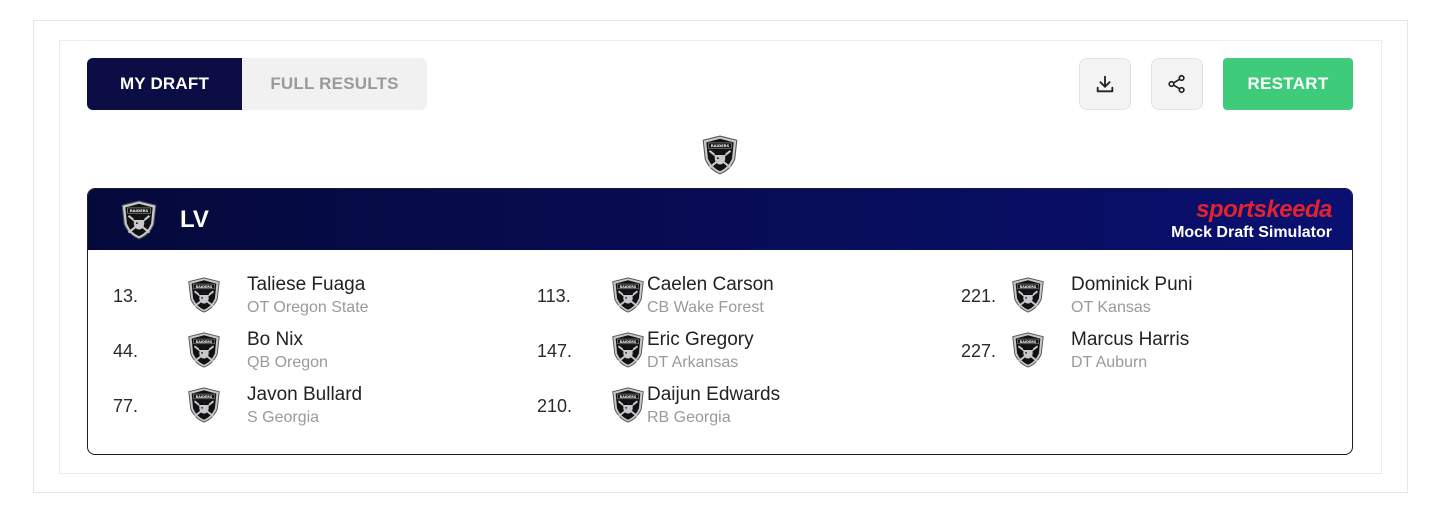 The height and width of the screenshot is (514, 1440). Describe the element at coordinates (710, 284) in the screenshot. I see `player-name: Caelen Carson` at that location.